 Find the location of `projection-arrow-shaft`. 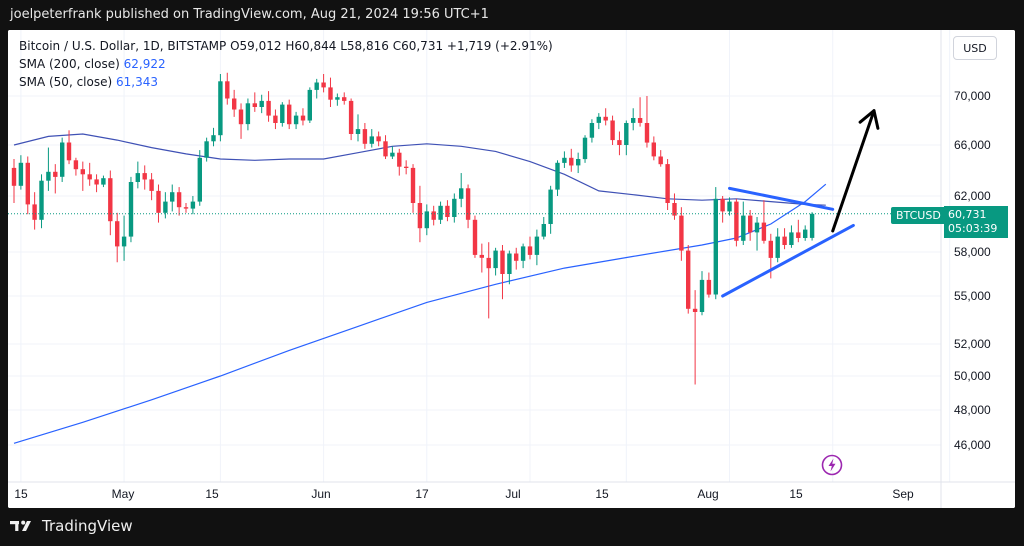

projection-arrow-shaft is located at coordinates (853, 171).